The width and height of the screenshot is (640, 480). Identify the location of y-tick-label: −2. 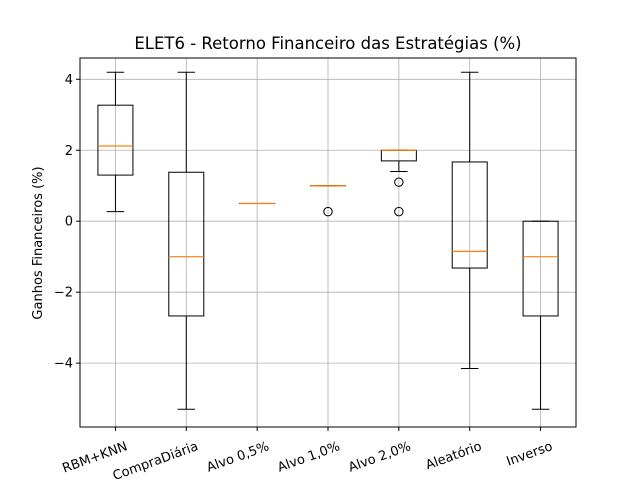
(63, 293).